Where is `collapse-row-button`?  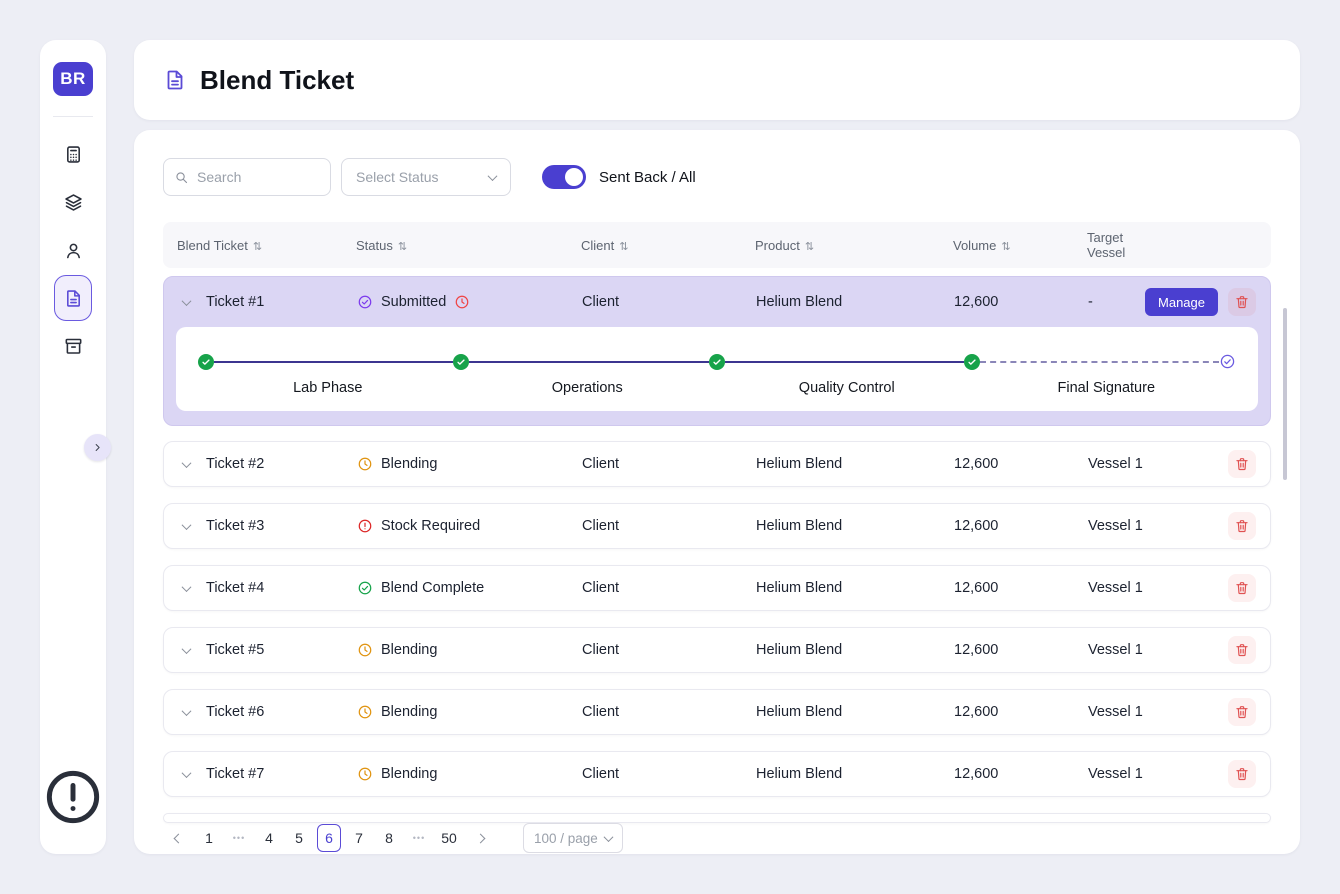
collapse-row-button is located at coordinates (186, 302).